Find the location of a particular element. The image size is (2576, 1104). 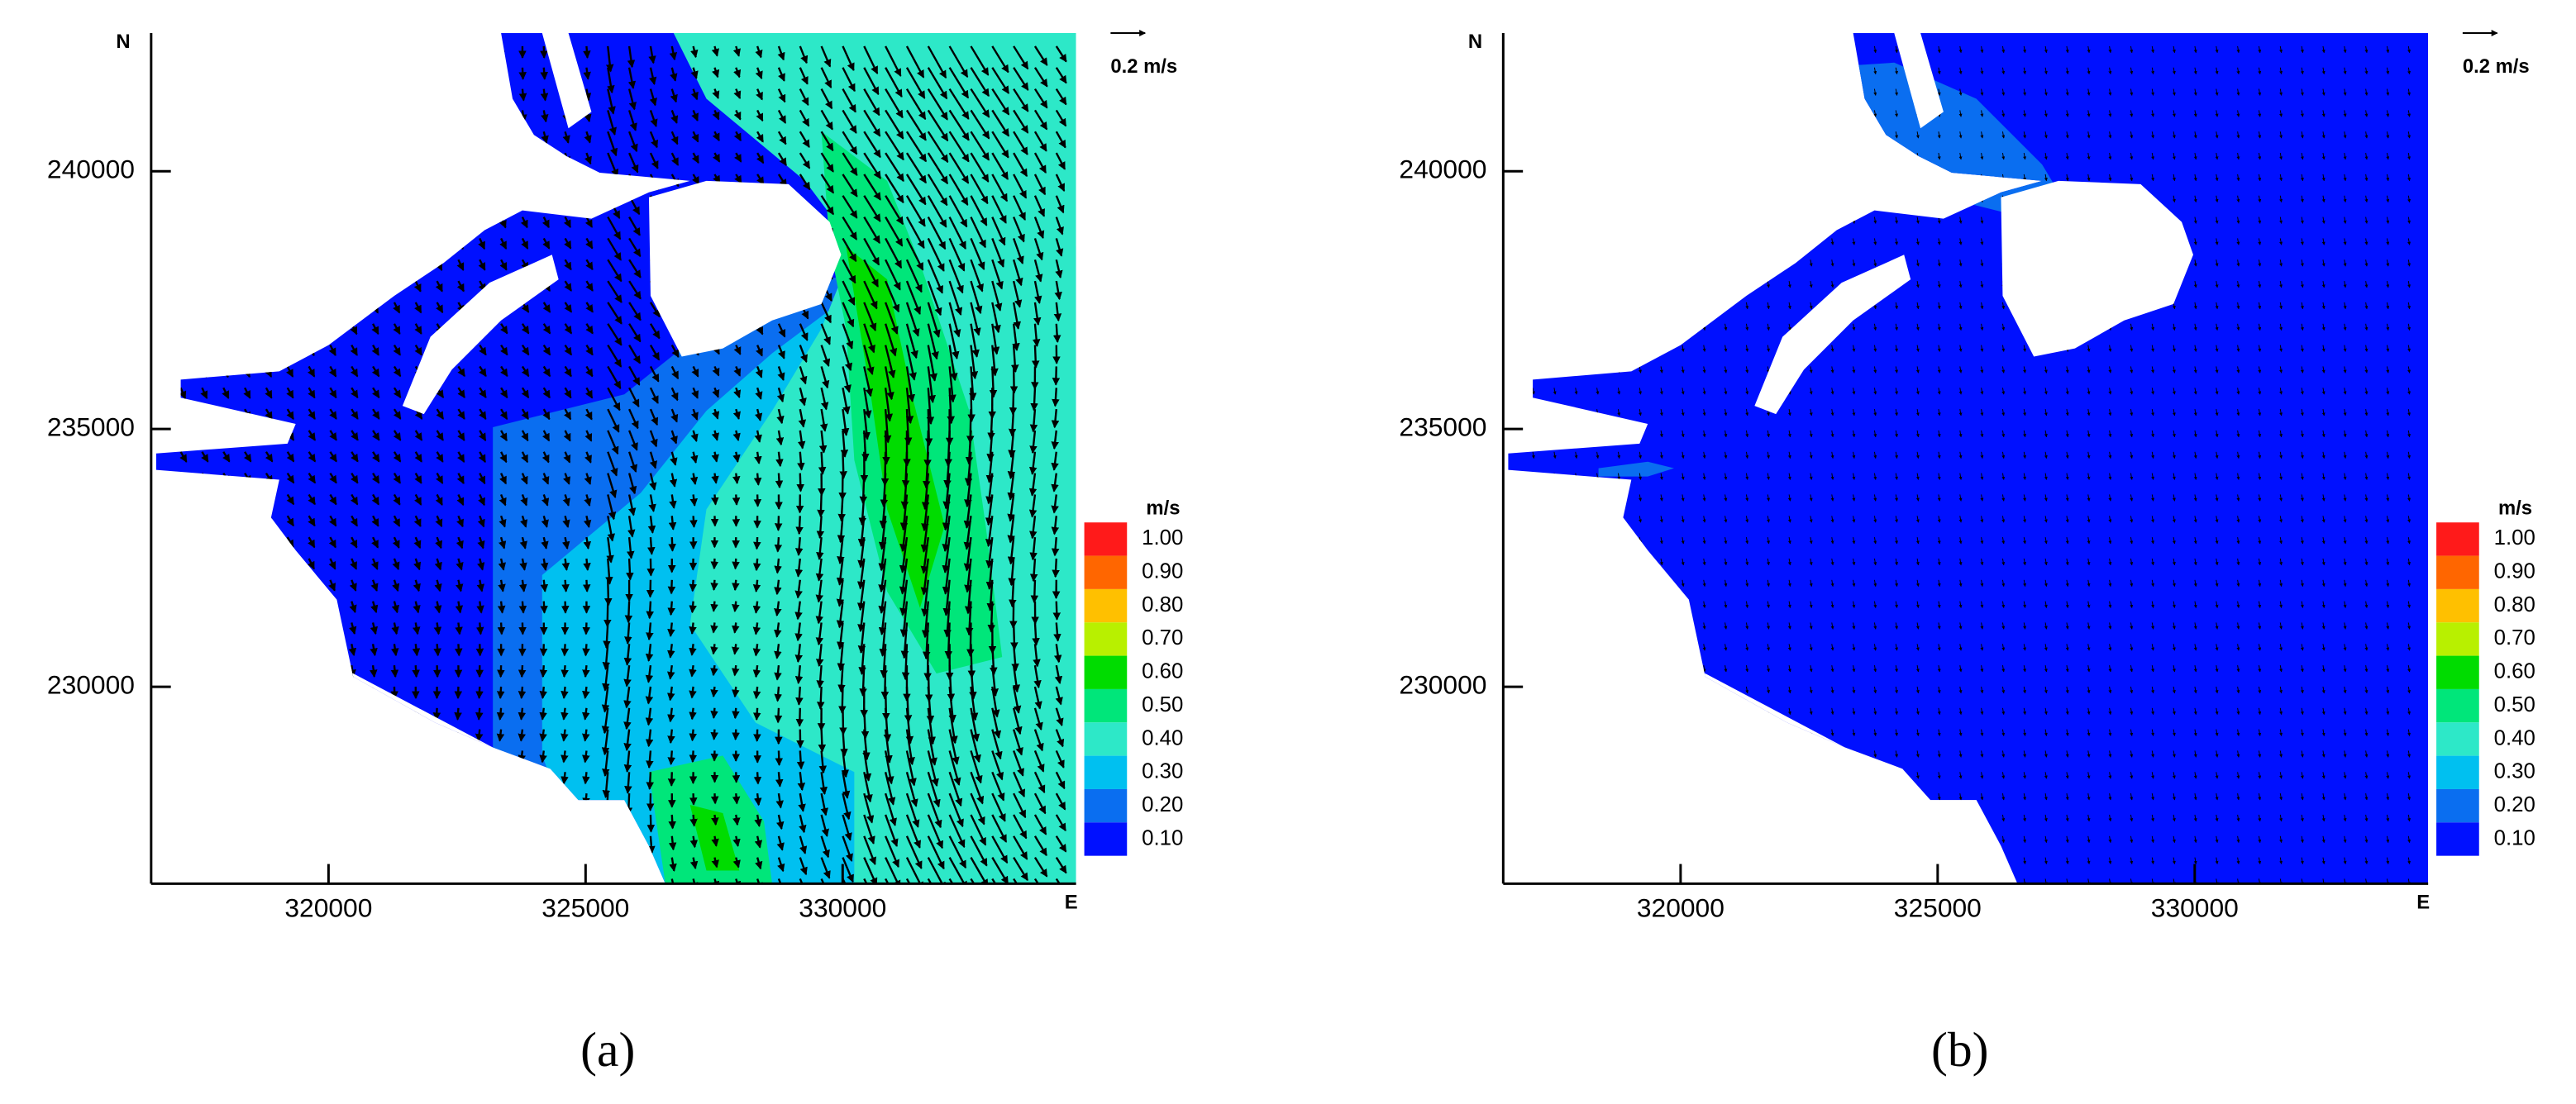

y-tick-label: 235000 is located at coordinates (91, 427).